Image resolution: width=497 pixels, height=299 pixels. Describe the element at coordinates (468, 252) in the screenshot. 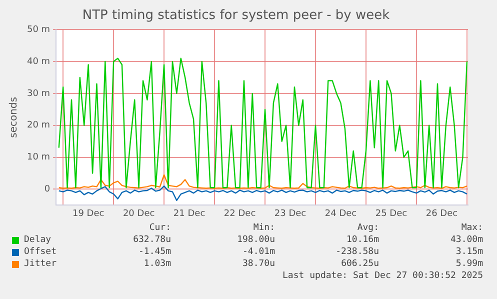

I see `text: 3.15m` at that location.